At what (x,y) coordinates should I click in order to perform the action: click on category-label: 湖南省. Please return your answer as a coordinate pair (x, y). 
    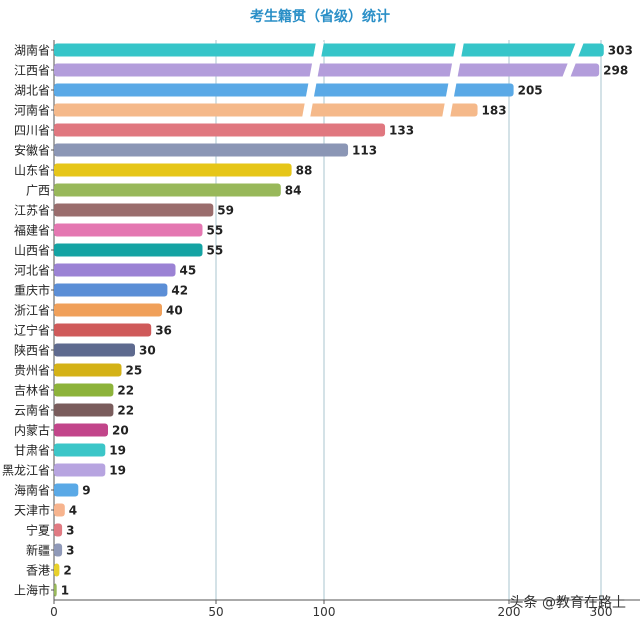
    Looking at the image, I should click on (32, 50).